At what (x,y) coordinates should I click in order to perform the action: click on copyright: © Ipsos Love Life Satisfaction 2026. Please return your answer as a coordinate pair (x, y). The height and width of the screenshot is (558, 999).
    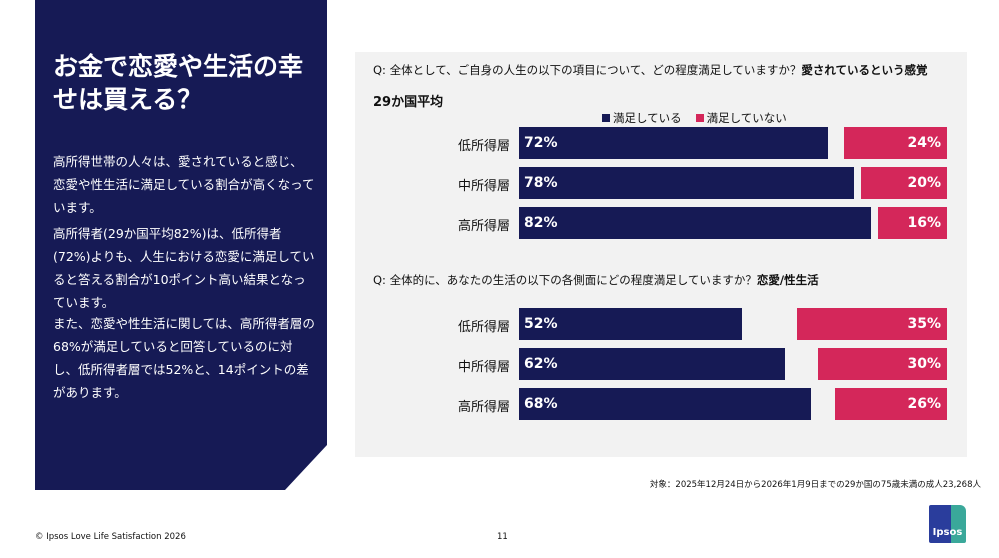
    Looking at the image, I should click on (110, 537).